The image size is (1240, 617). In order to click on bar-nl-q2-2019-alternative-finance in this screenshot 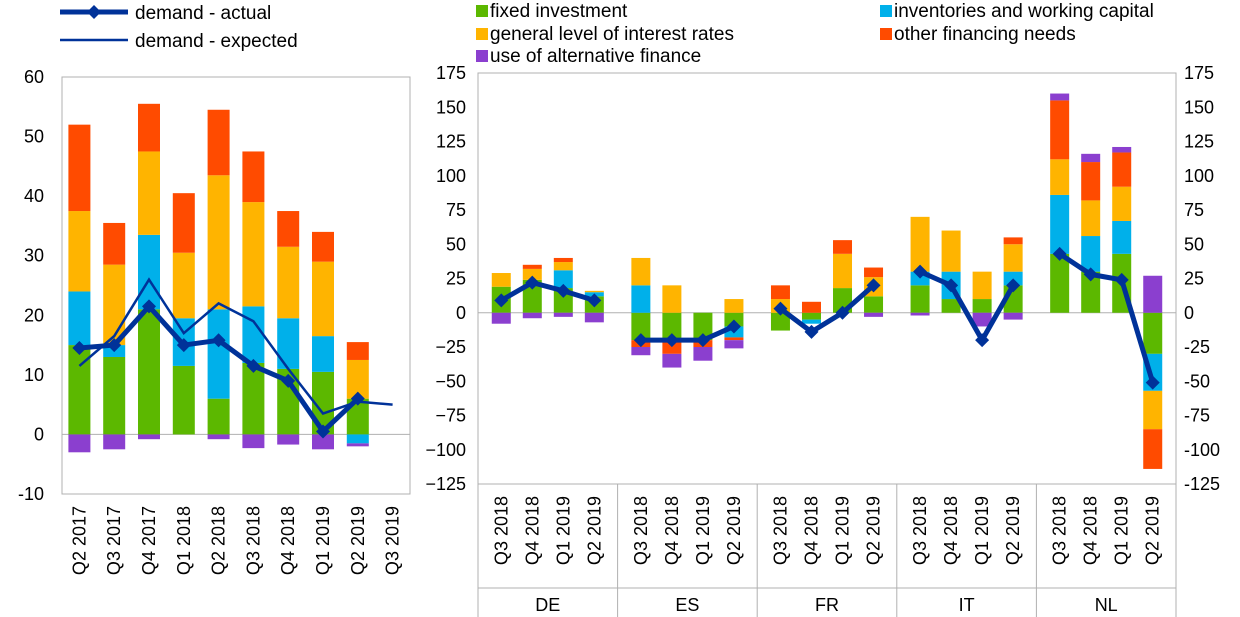, I will do `click(1153, 294)`.